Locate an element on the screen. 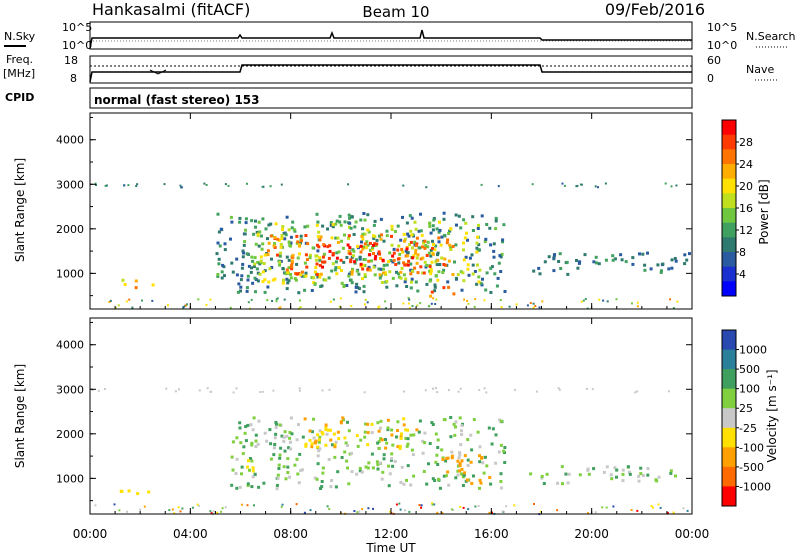 Image resolution: width=800 pixels, height=554 pixels. x-axis-title: Time UT is located at coordinates (390, 547).